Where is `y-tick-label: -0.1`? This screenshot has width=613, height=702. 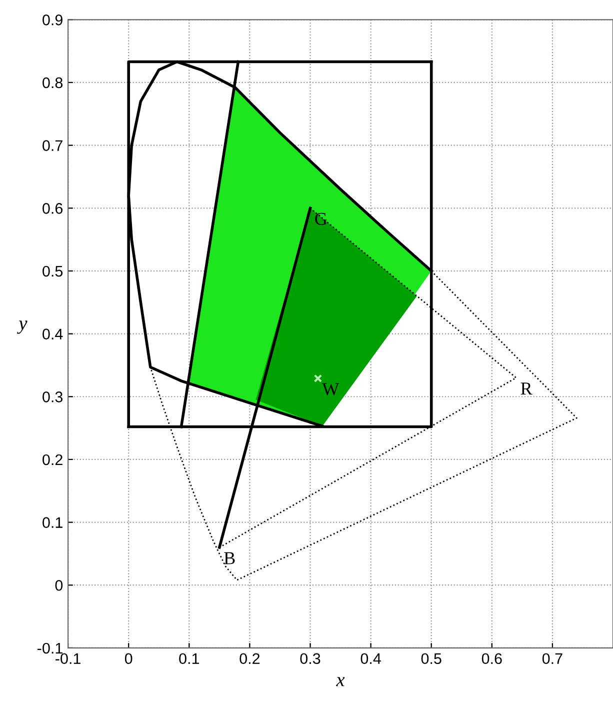 y-tick-label: -0.1 is located at coordinates (50, 648).